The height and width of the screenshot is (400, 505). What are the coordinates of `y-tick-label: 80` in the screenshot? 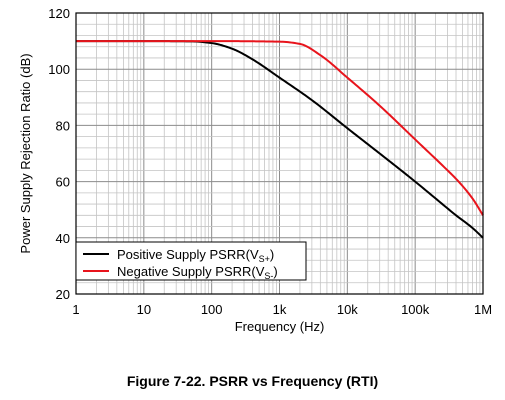 It's located at (63, 125).